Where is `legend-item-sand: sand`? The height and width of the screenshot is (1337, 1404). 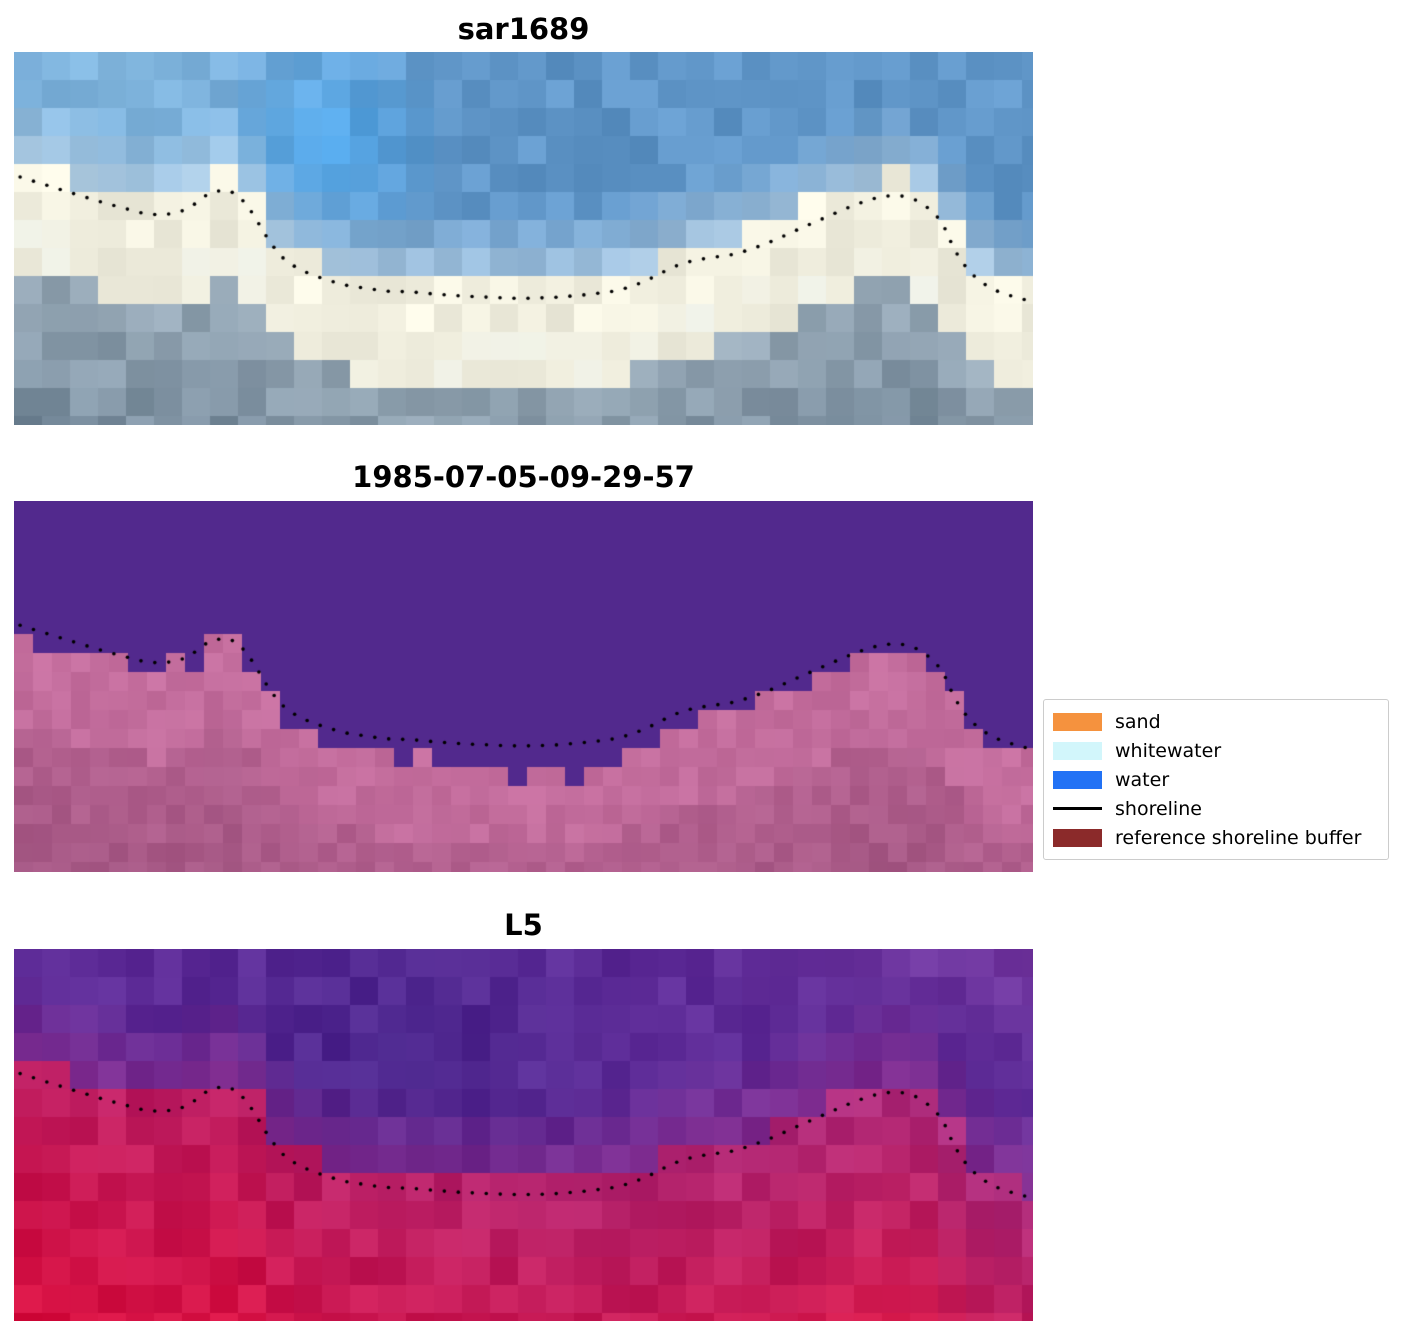
legend-item-sand: sand is located at coordinates (1216, 721).